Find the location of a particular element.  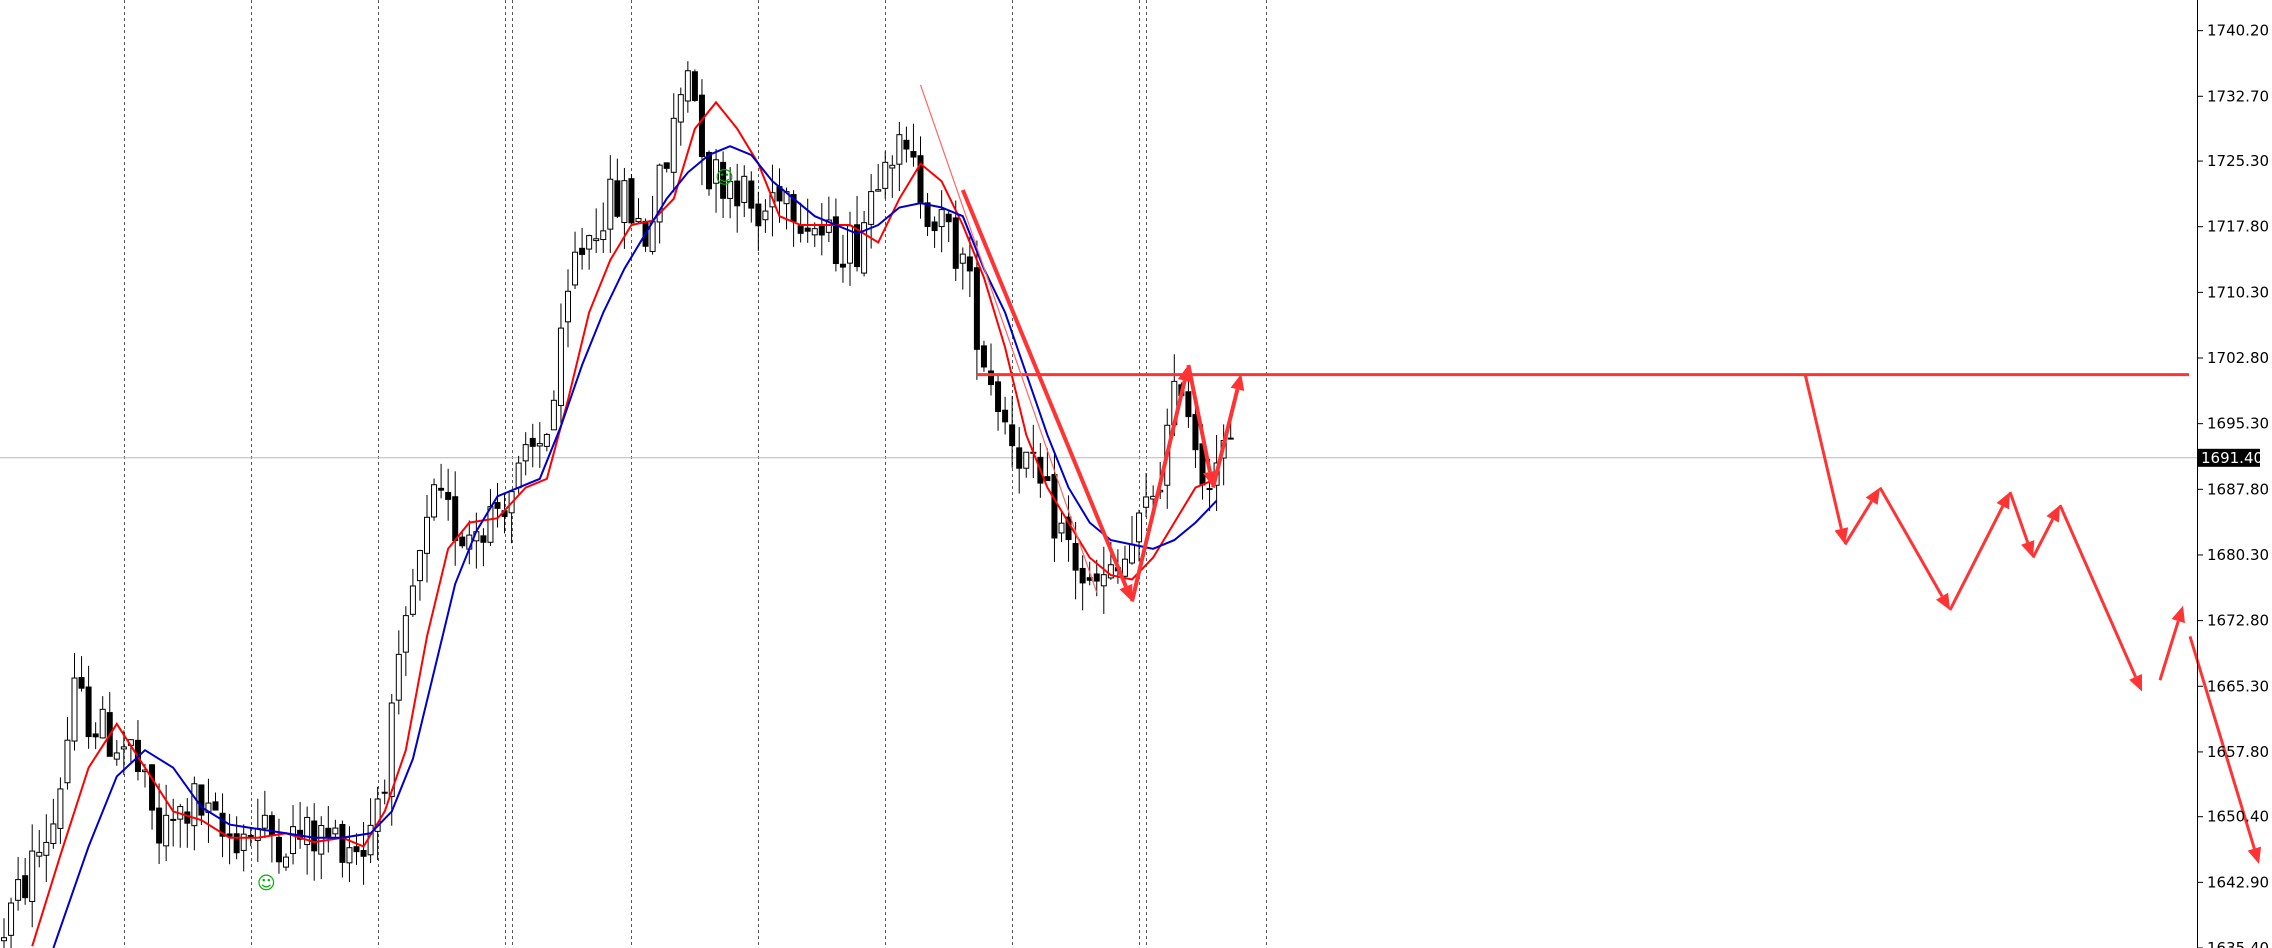

trend-arrow-3-shaft is located at coordinates (1199, 418).